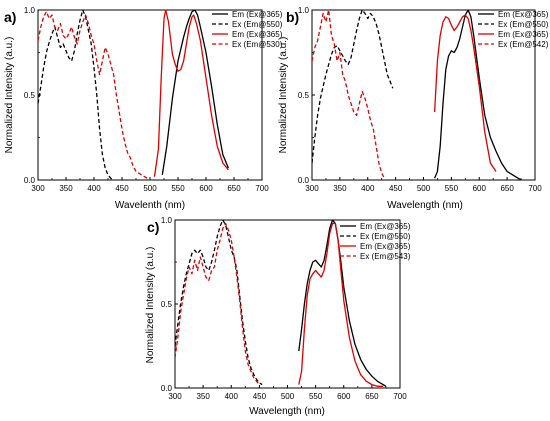  Describe the element at coordinates (425, 205) in the screenshot. I see `panel-2-x-axis-title: Wavelength (nm)` at that location.